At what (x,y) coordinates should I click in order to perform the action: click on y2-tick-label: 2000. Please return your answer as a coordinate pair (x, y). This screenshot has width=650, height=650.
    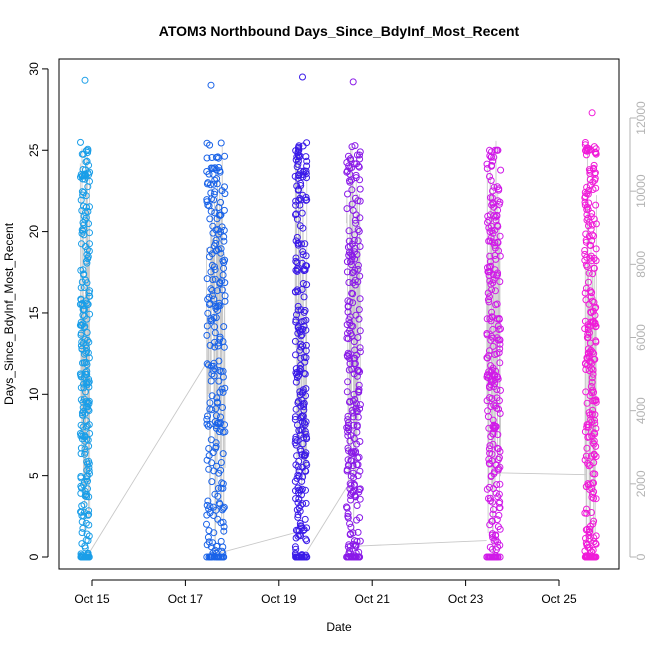
    Looking at the image, I should click on (641, 483).